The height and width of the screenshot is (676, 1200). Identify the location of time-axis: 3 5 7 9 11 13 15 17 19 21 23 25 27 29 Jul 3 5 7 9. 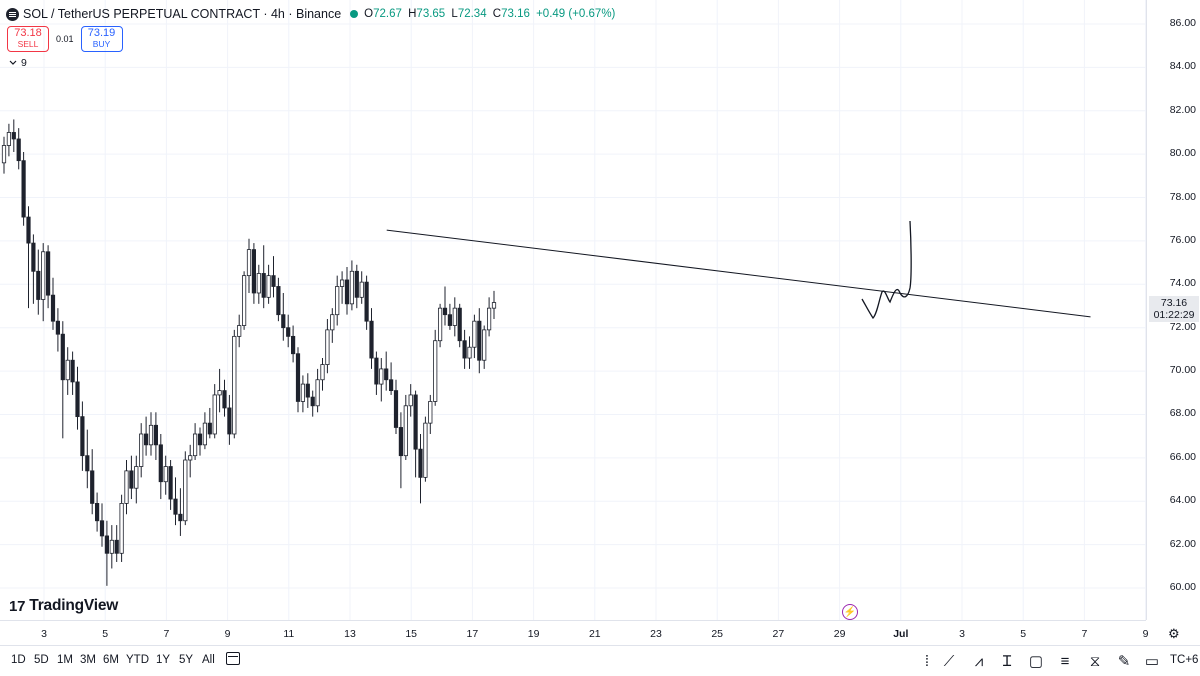
(574, 633).